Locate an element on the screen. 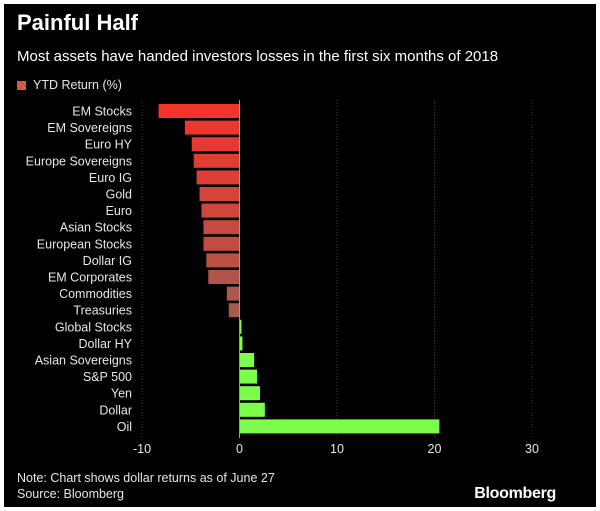  category-label-16: S&P 500 is located at coordinates (107, 377).